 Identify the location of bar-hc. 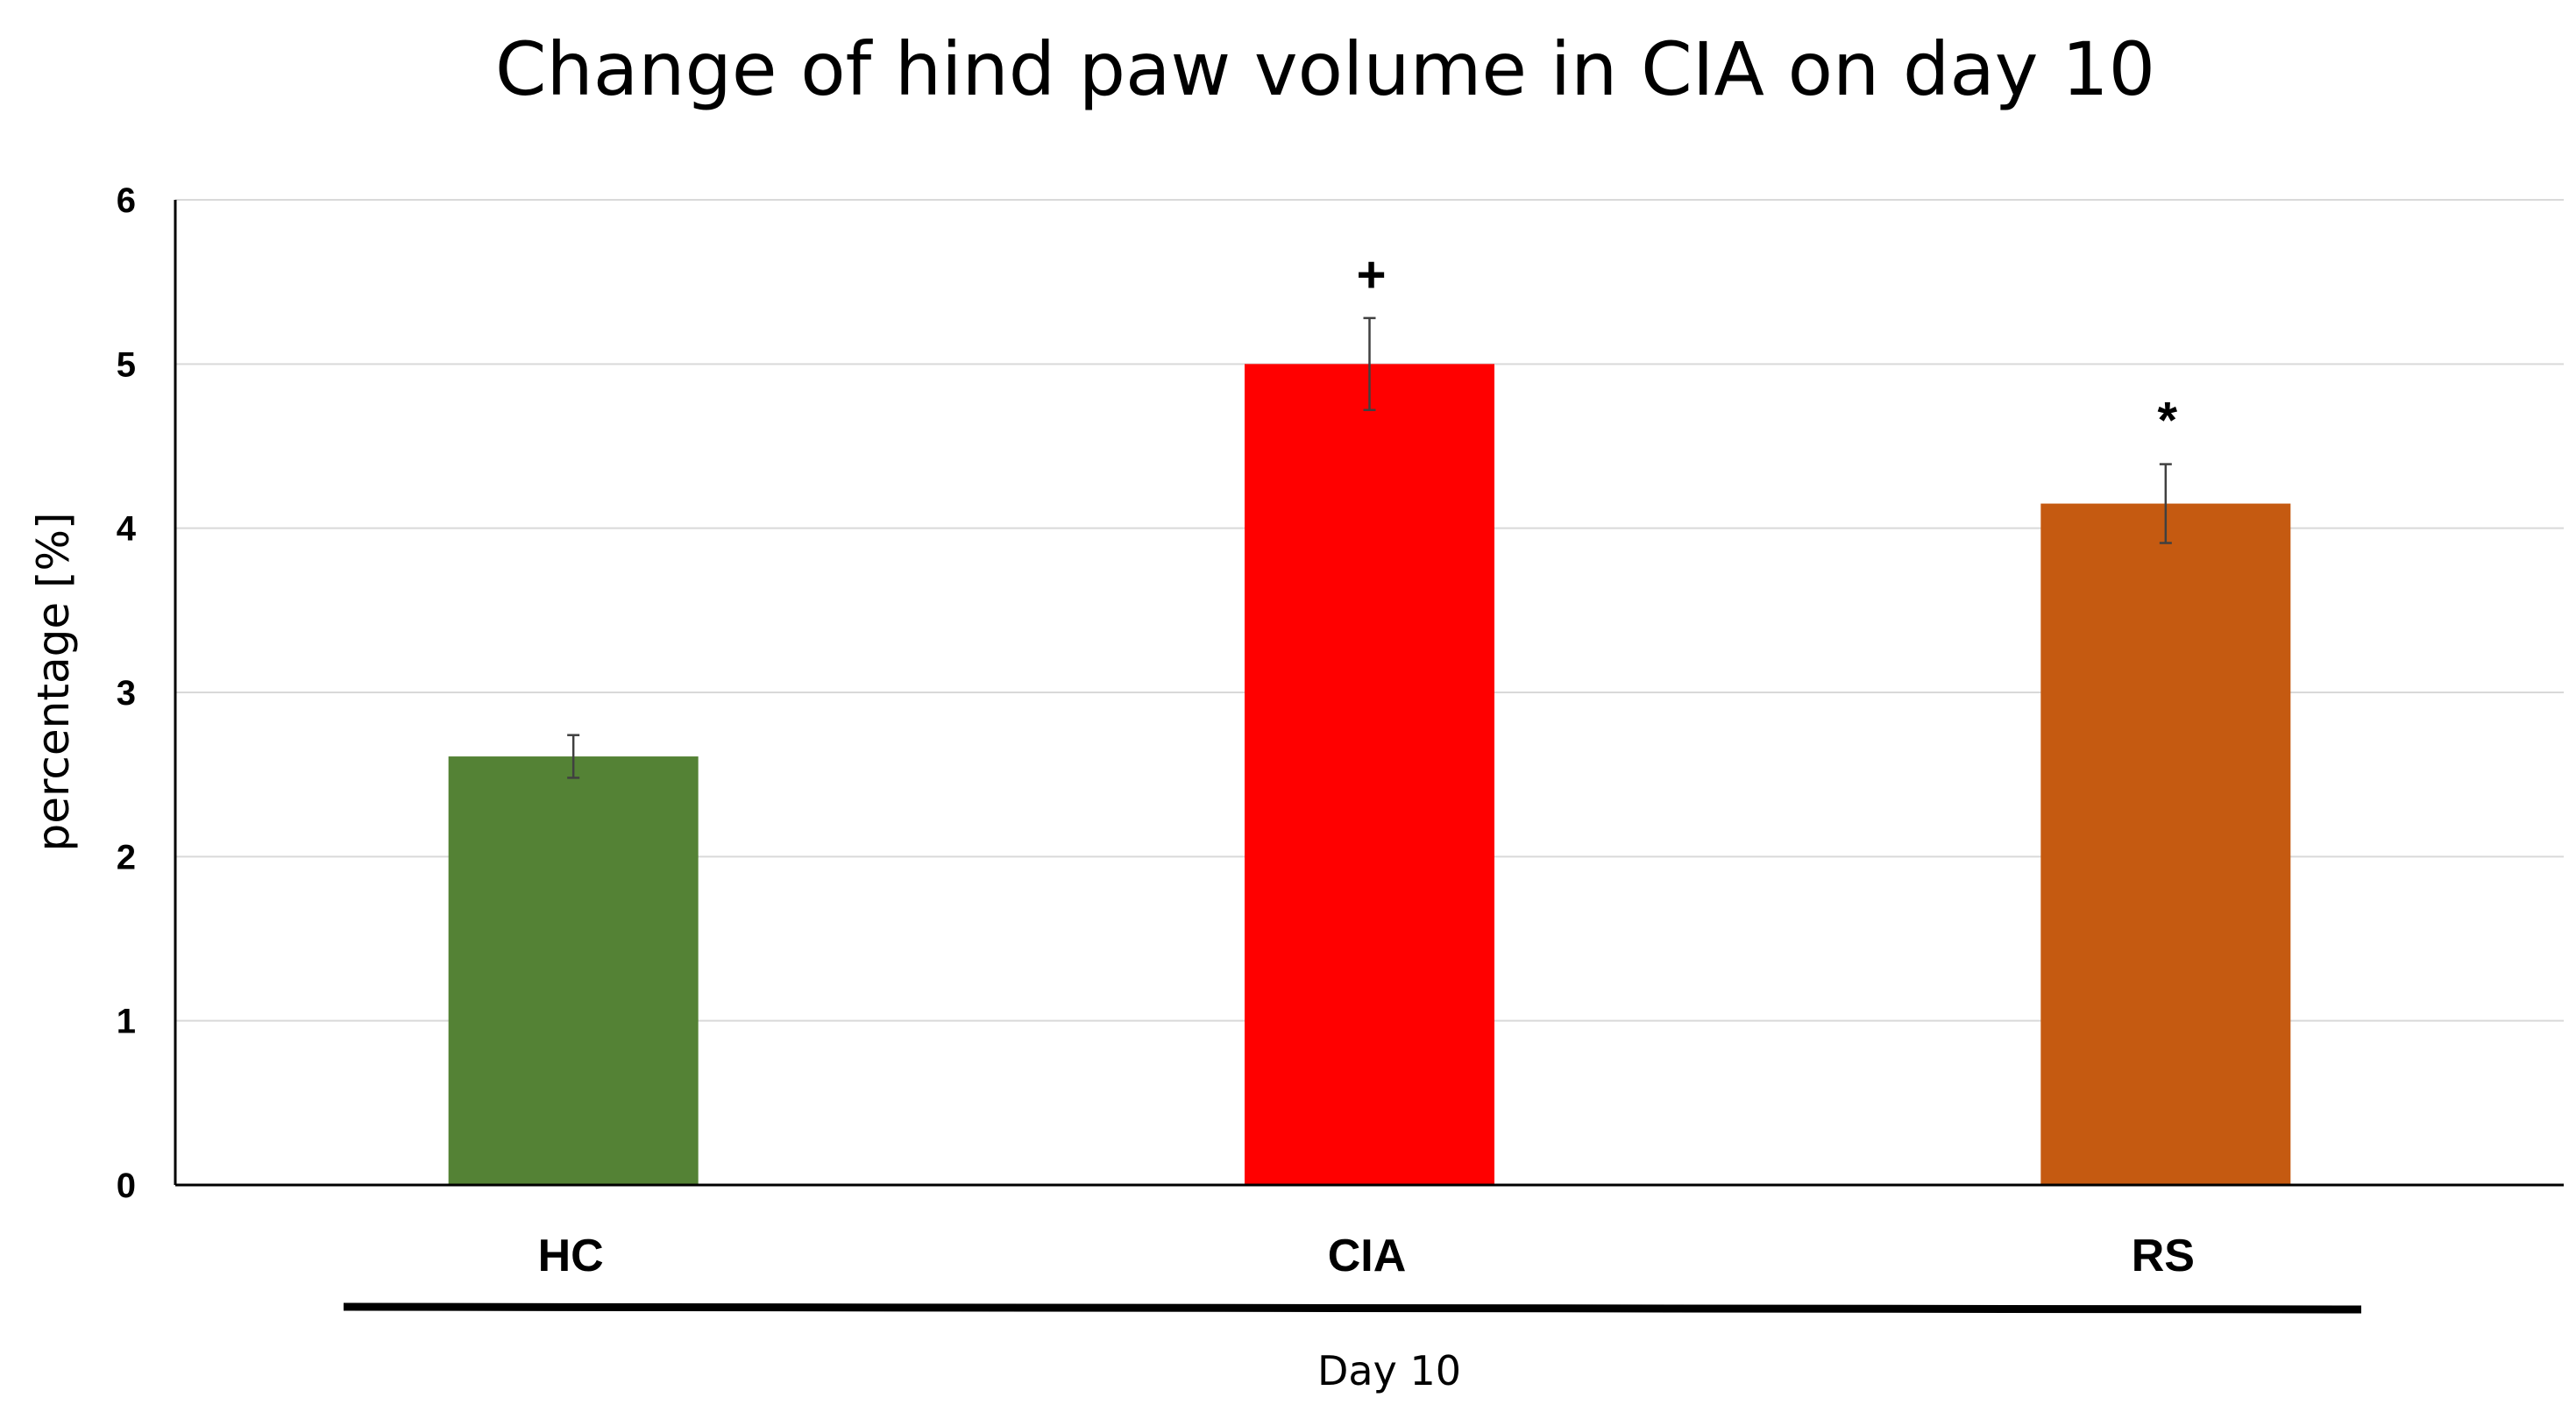
(573, 970).